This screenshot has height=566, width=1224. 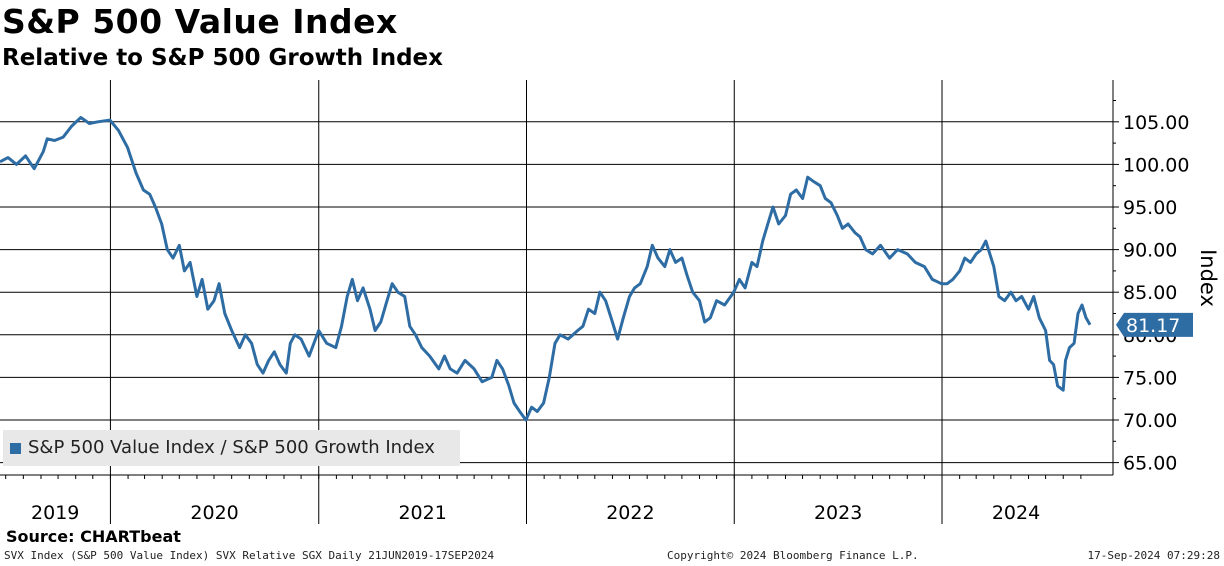 I want to click on y-tick-label: 65.00, so click(x=1150, y=464).